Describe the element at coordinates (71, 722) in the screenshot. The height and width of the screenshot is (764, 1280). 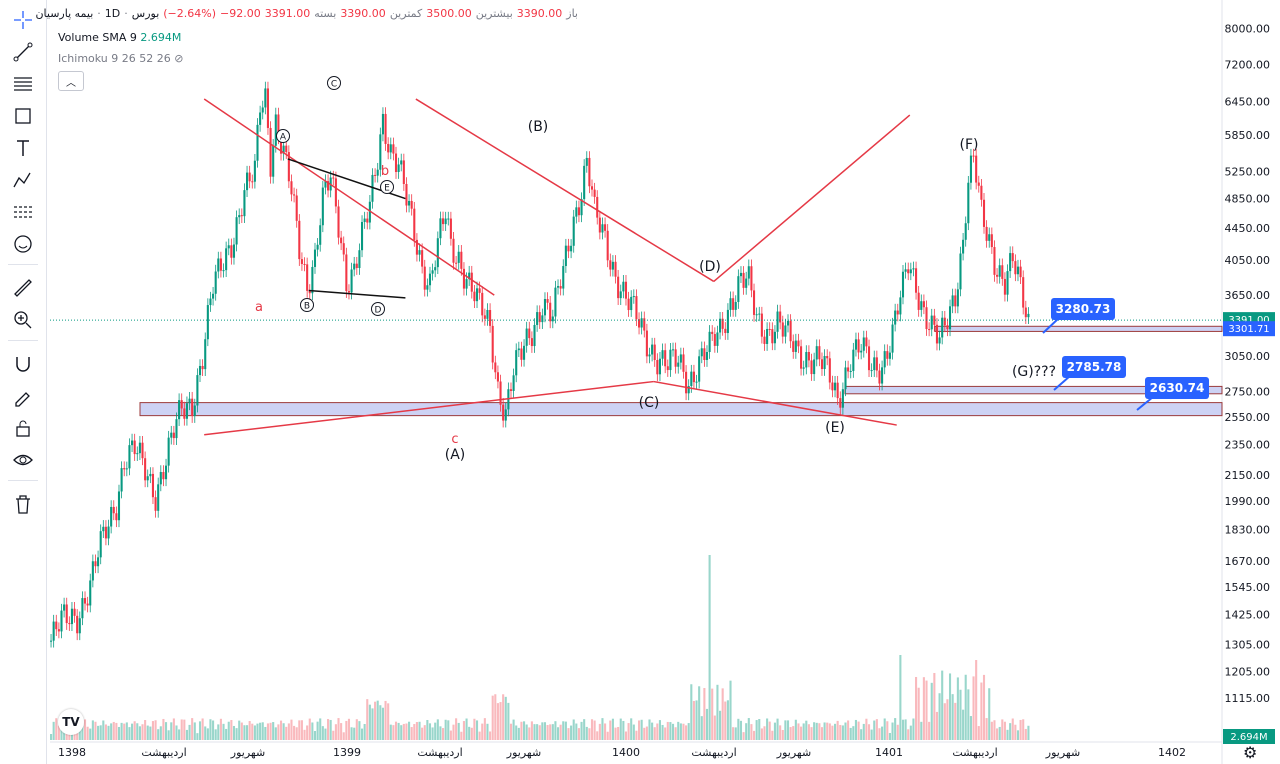
I see `tradingview-logo: TV` at that location.